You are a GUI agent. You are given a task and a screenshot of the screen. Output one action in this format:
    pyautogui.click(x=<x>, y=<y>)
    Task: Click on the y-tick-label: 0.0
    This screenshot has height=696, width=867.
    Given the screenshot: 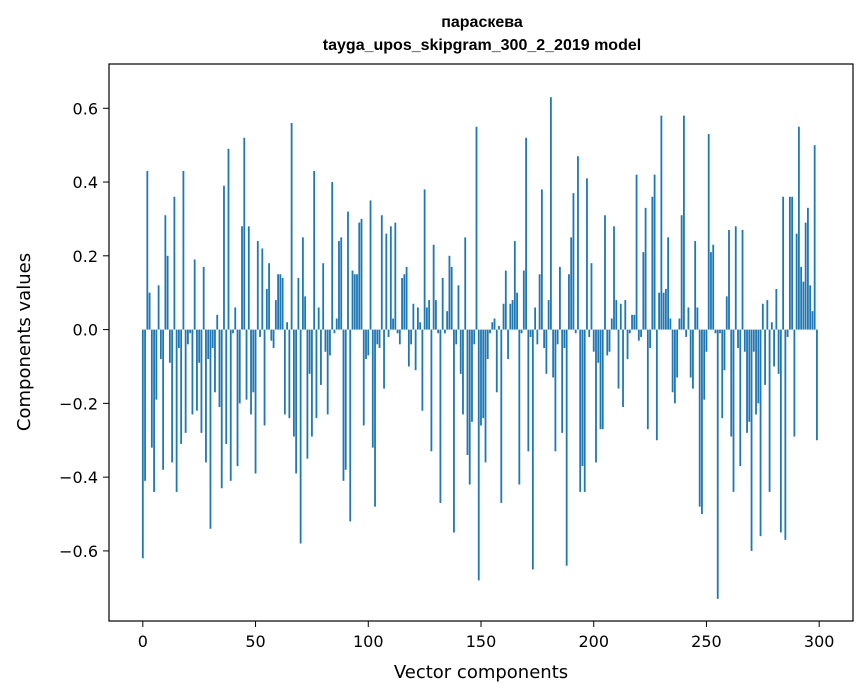 What is the action you would take?
    pyautogui.click(x=85, y=330)
    